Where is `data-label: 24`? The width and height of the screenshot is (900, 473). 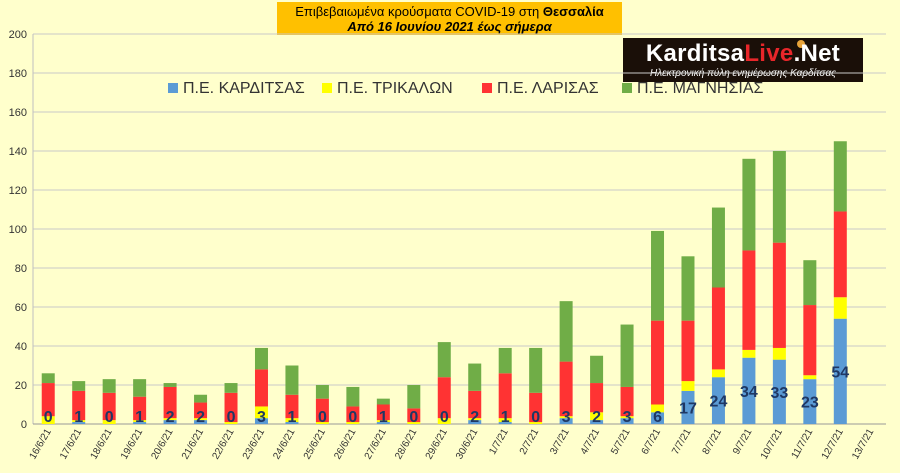
data-label: 24 is located at coordinates (719, 402).